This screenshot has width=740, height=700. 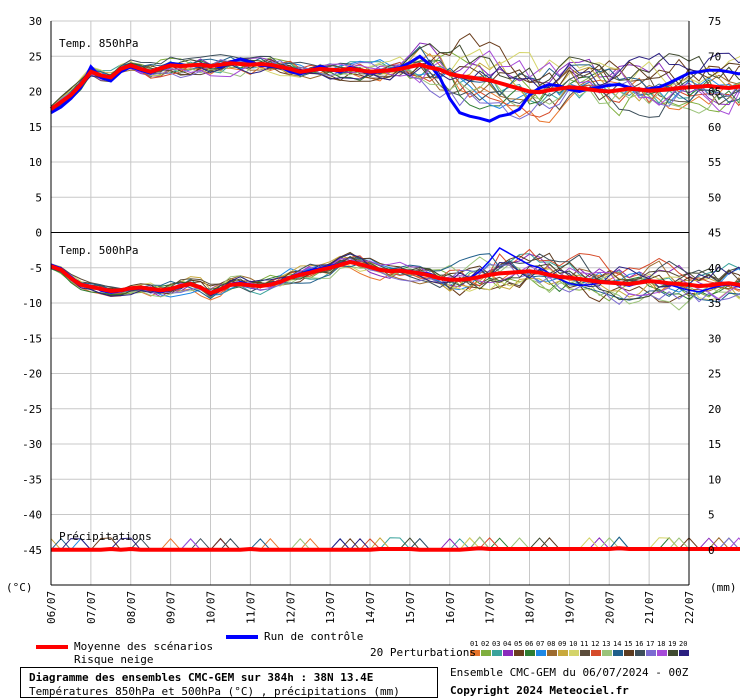 I want to click on date-label: 08/07, so click(x=131, y=607).